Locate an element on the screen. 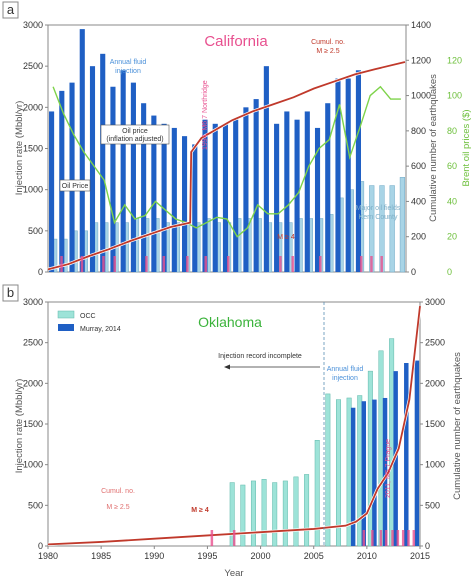 This screenshot has width=474, height=579. panel-b-xlabel: Year is located at coordinates (233, 573).